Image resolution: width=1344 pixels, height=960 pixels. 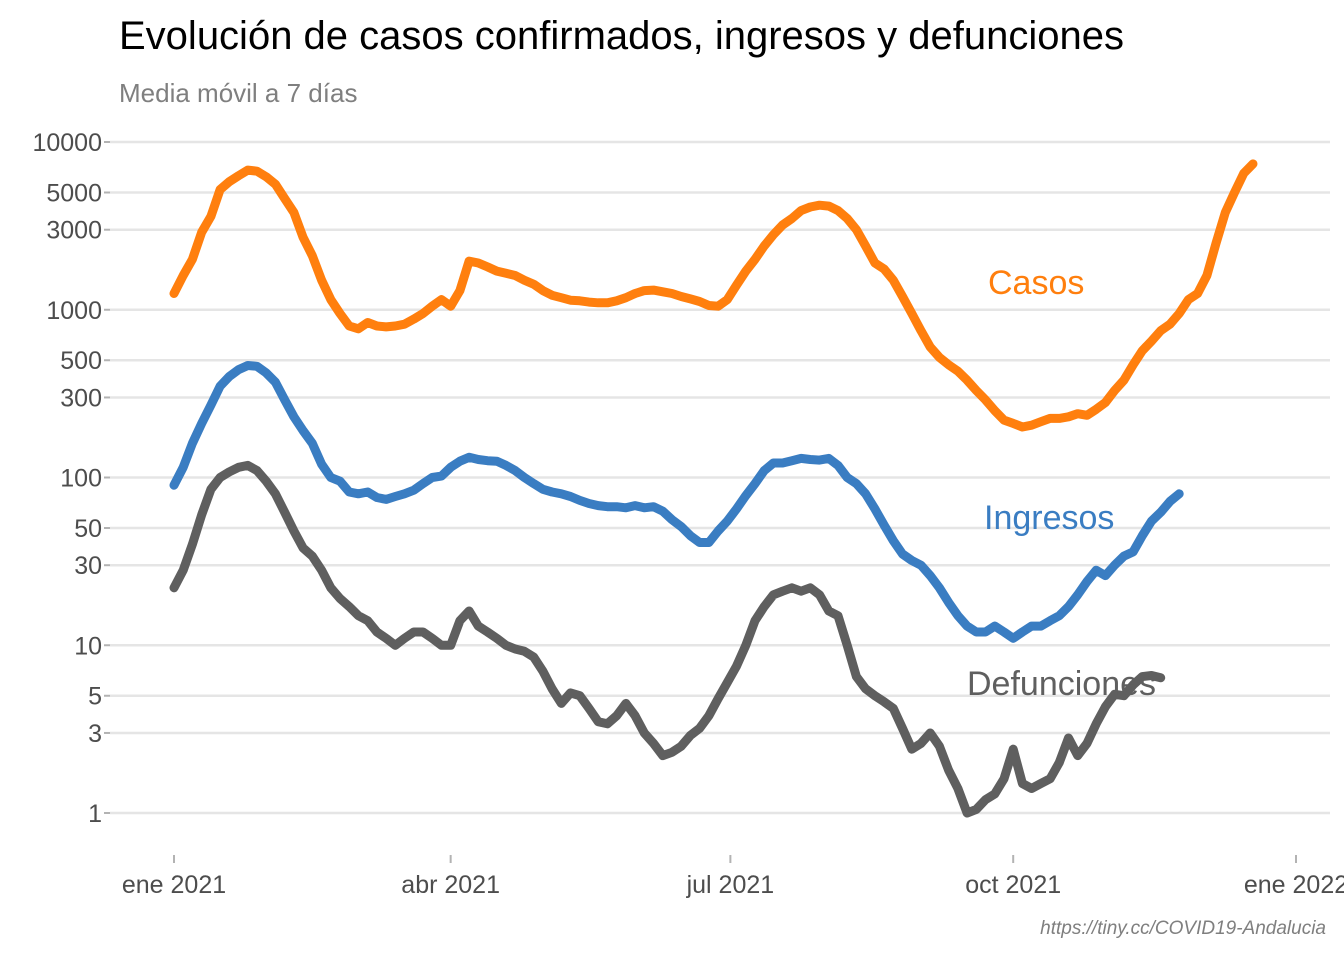 What do you see at coordinates (1013, 885) in the screenshot?
I see `x-tick-label: oct 2021` at bounding box center [1013, 885].